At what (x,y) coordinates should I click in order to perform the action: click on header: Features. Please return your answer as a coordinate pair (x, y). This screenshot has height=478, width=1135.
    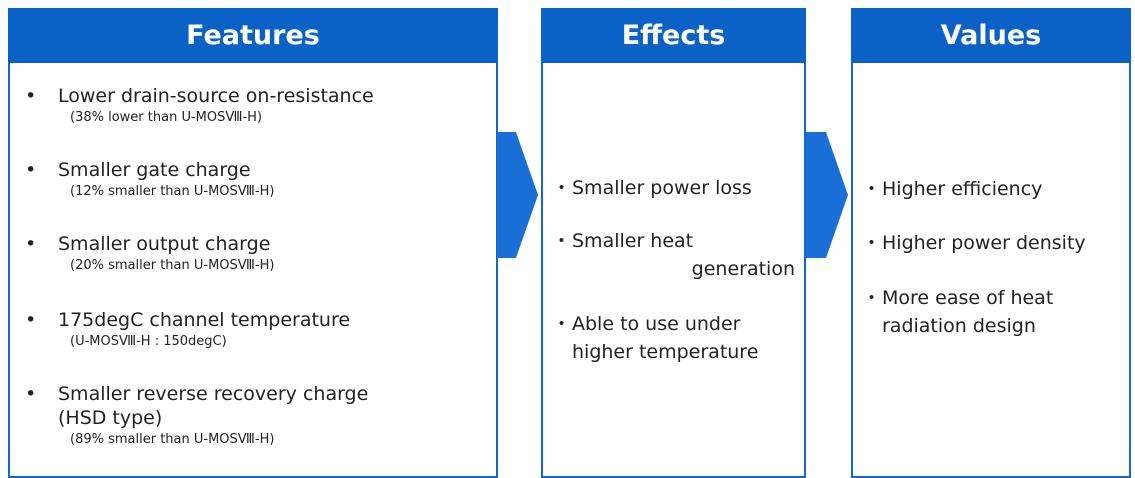
    Looking at the image, I should click on (253, 35).